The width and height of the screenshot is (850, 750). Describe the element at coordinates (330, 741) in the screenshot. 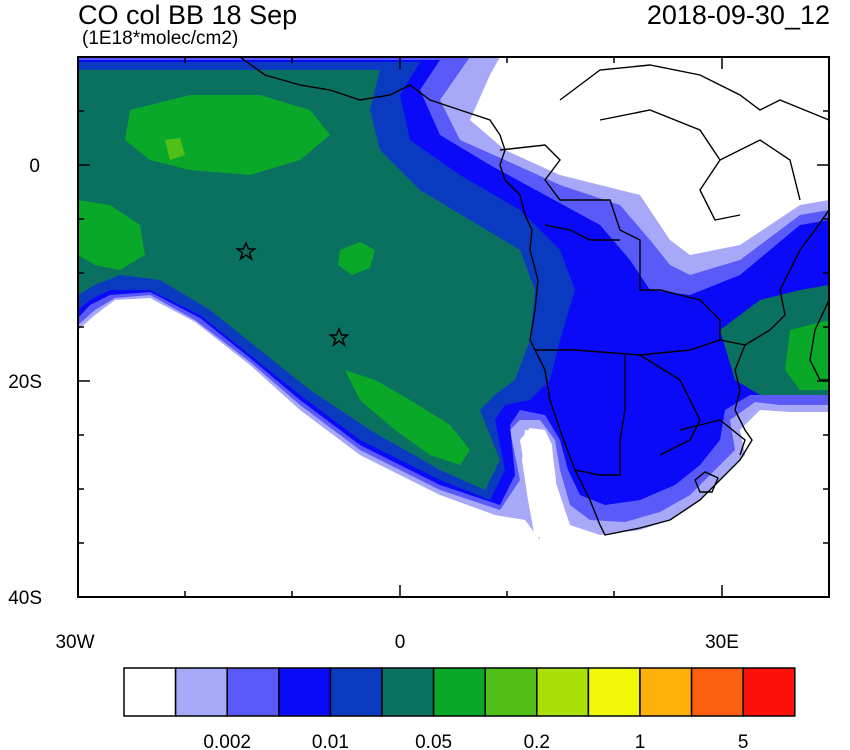

I see `colorbar-tick-label: 0.01` at that location.